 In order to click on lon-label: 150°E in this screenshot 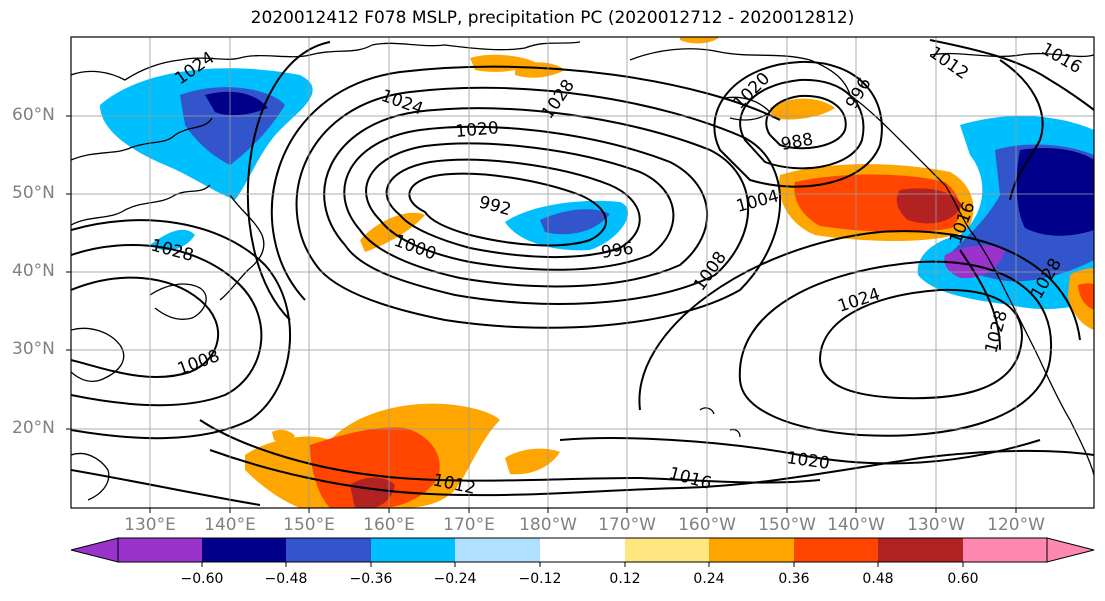, I will do `click(309, 525)`.